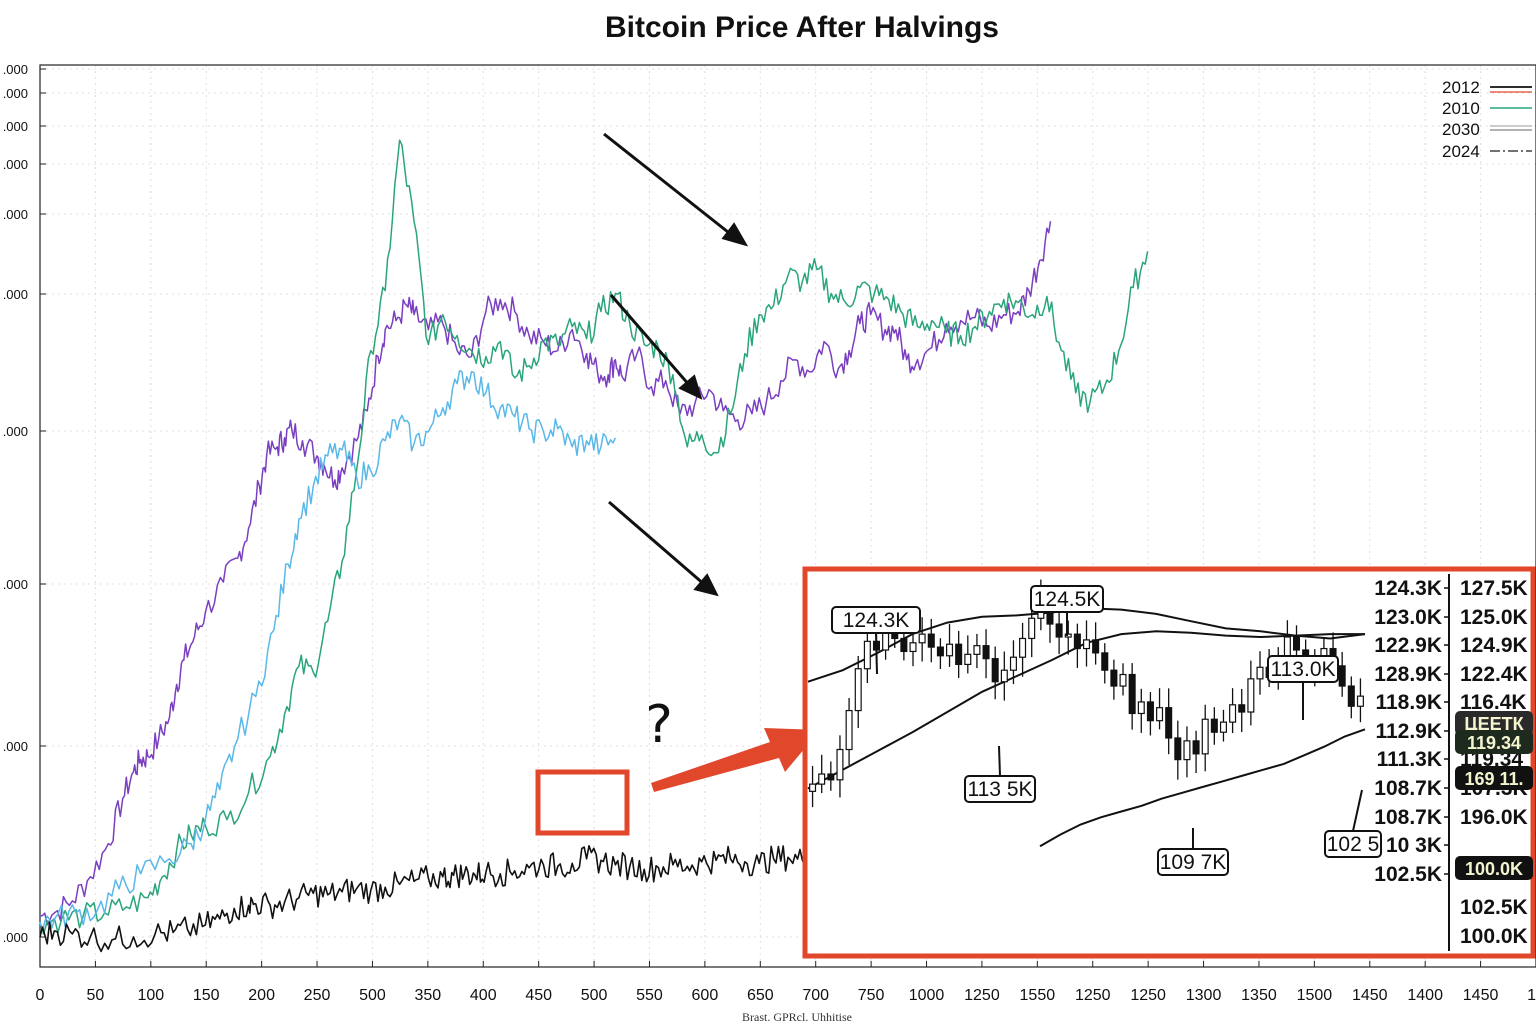 The width and height of the screenshot is (1536, 1024). I want to click on x-tick-label: 1550, so click(1038, 995).